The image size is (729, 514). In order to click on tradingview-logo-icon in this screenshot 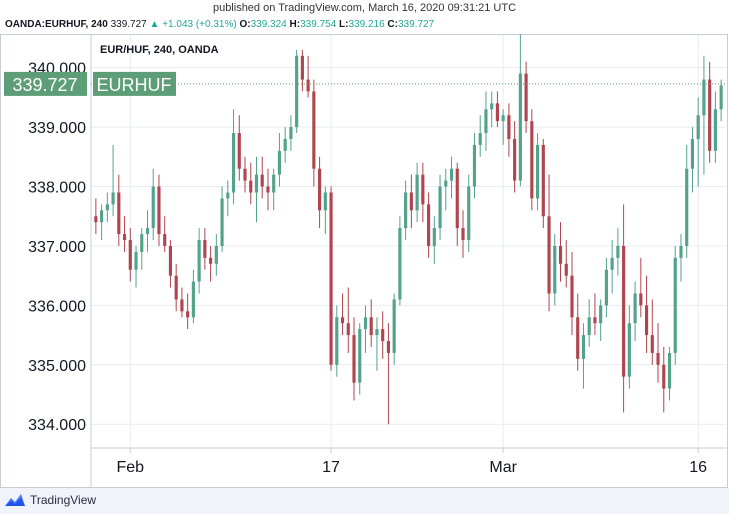, I will do `click(15, 500)`.